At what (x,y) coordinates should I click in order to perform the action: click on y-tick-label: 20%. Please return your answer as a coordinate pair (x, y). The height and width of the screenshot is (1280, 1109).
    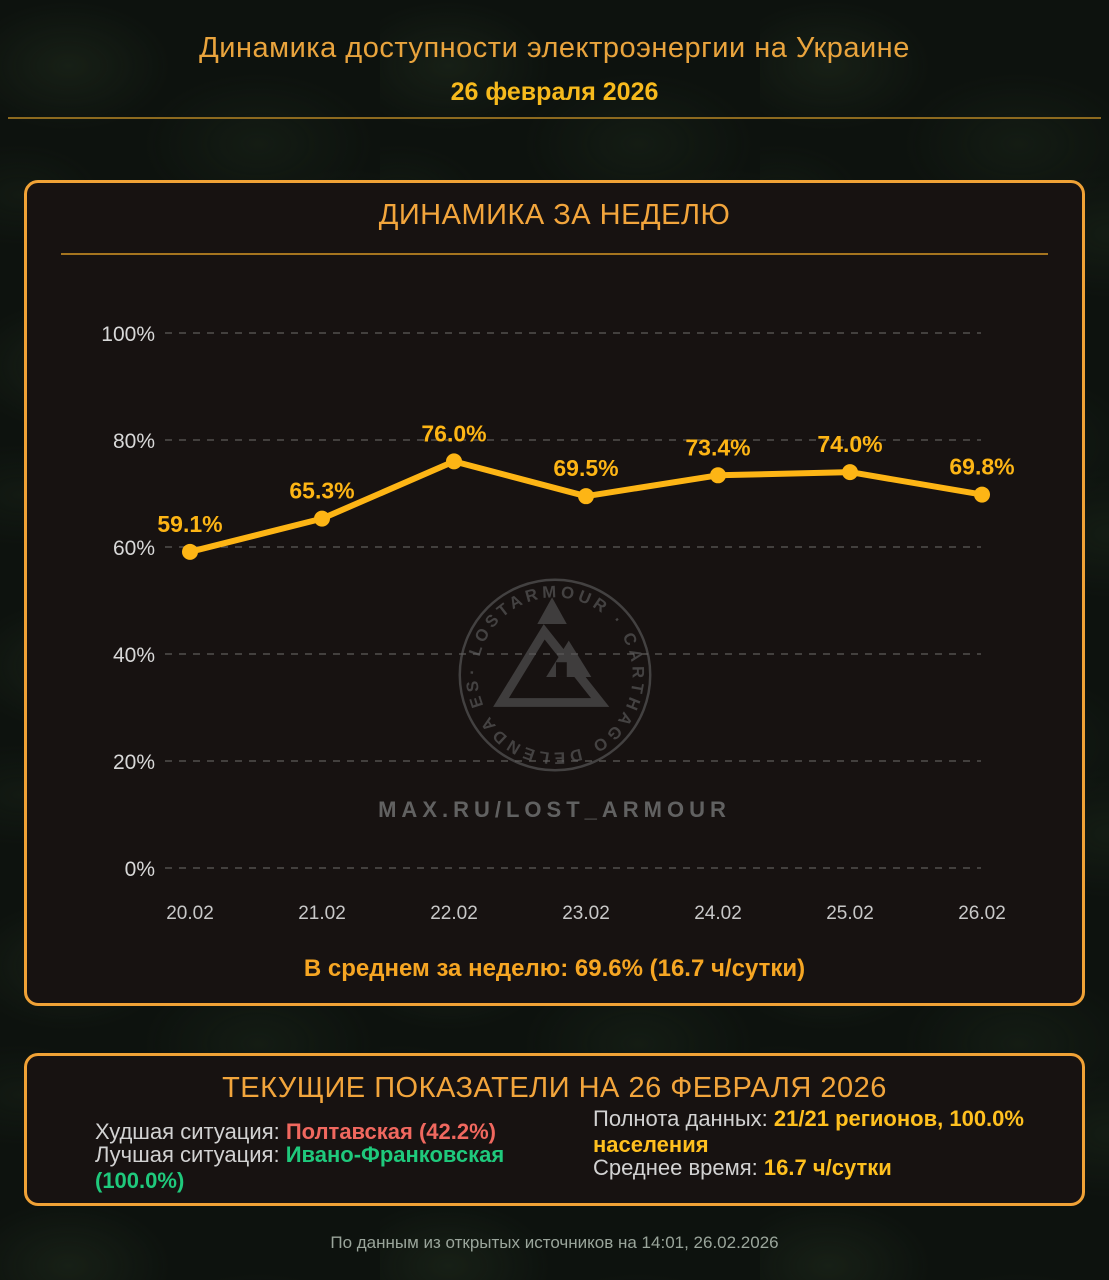
    Looking at the image, I should click on (134, 762).